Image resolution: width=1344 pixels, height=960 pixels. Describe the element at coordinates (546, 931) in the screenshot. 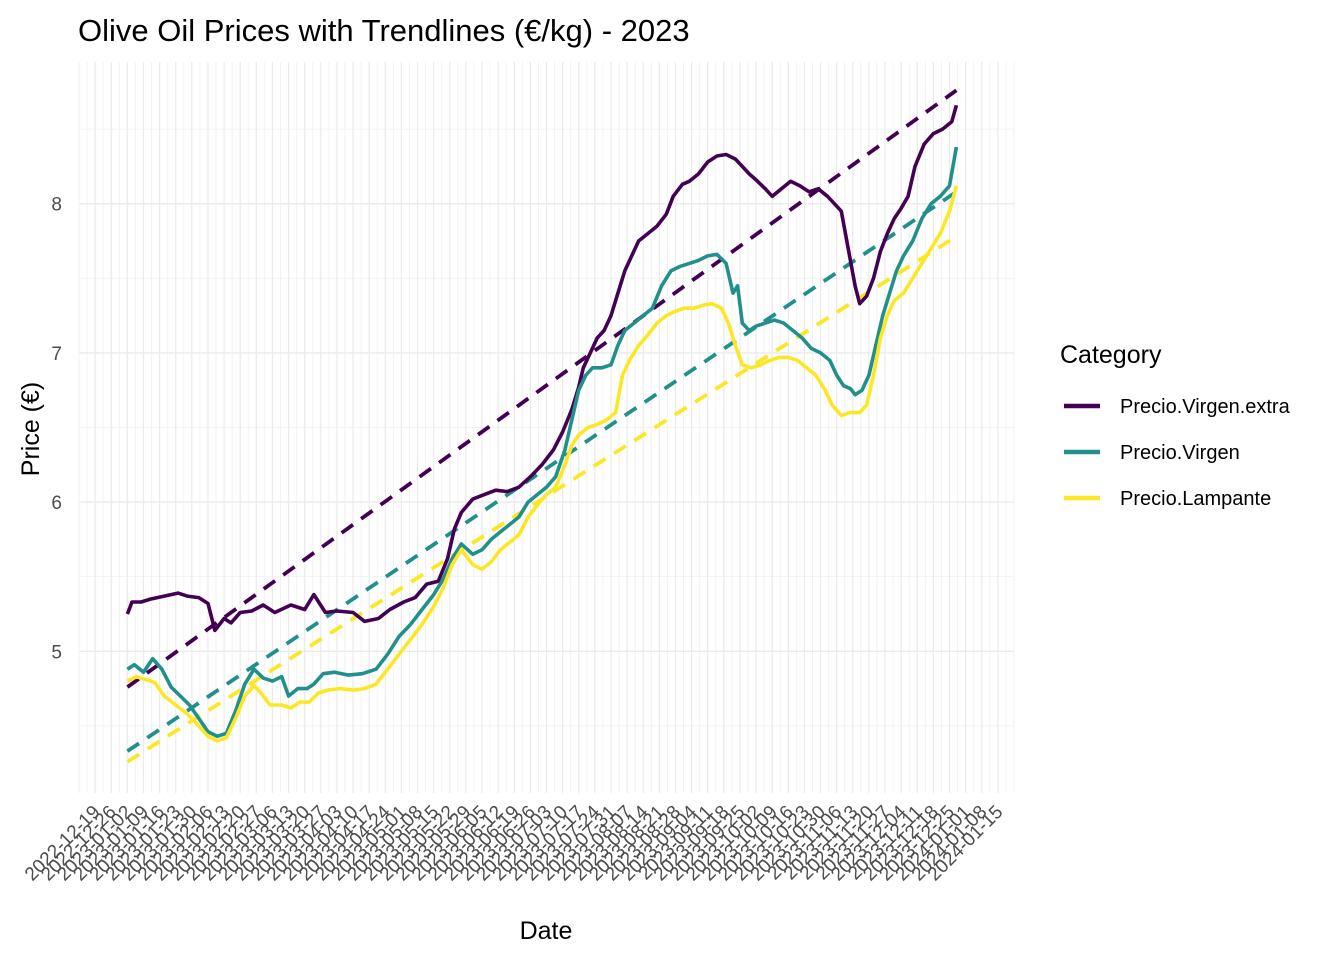

I see `x-axis-title: Date` at that location.